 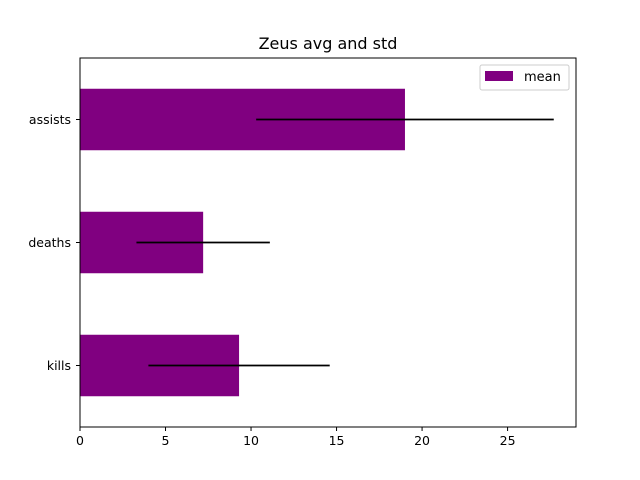 I want to click on x-tick-label: 20, so click(x=422, y=440).